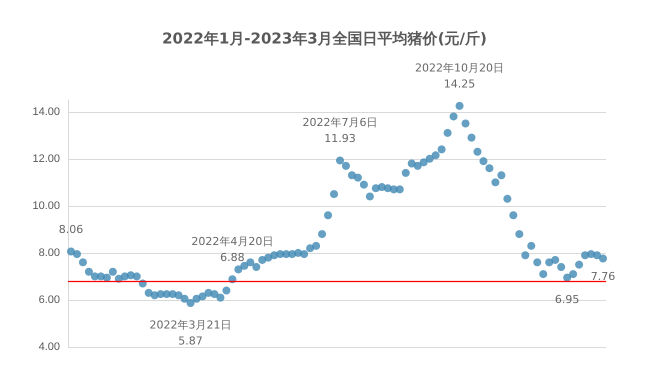 This screenshot has width=649, height=379. I want to click on chart-title: 2022年1月-2023年3月全国日平均猪价(元/斤), so click(324, 39).